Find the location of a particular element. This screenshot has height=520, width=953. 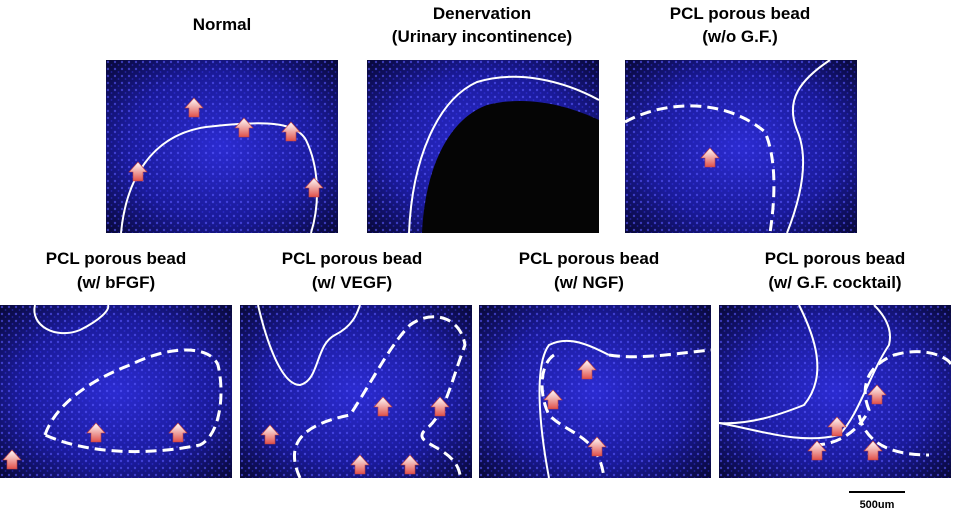

panel-title: (w/o G.F.) is located at coordinates (740, 36).